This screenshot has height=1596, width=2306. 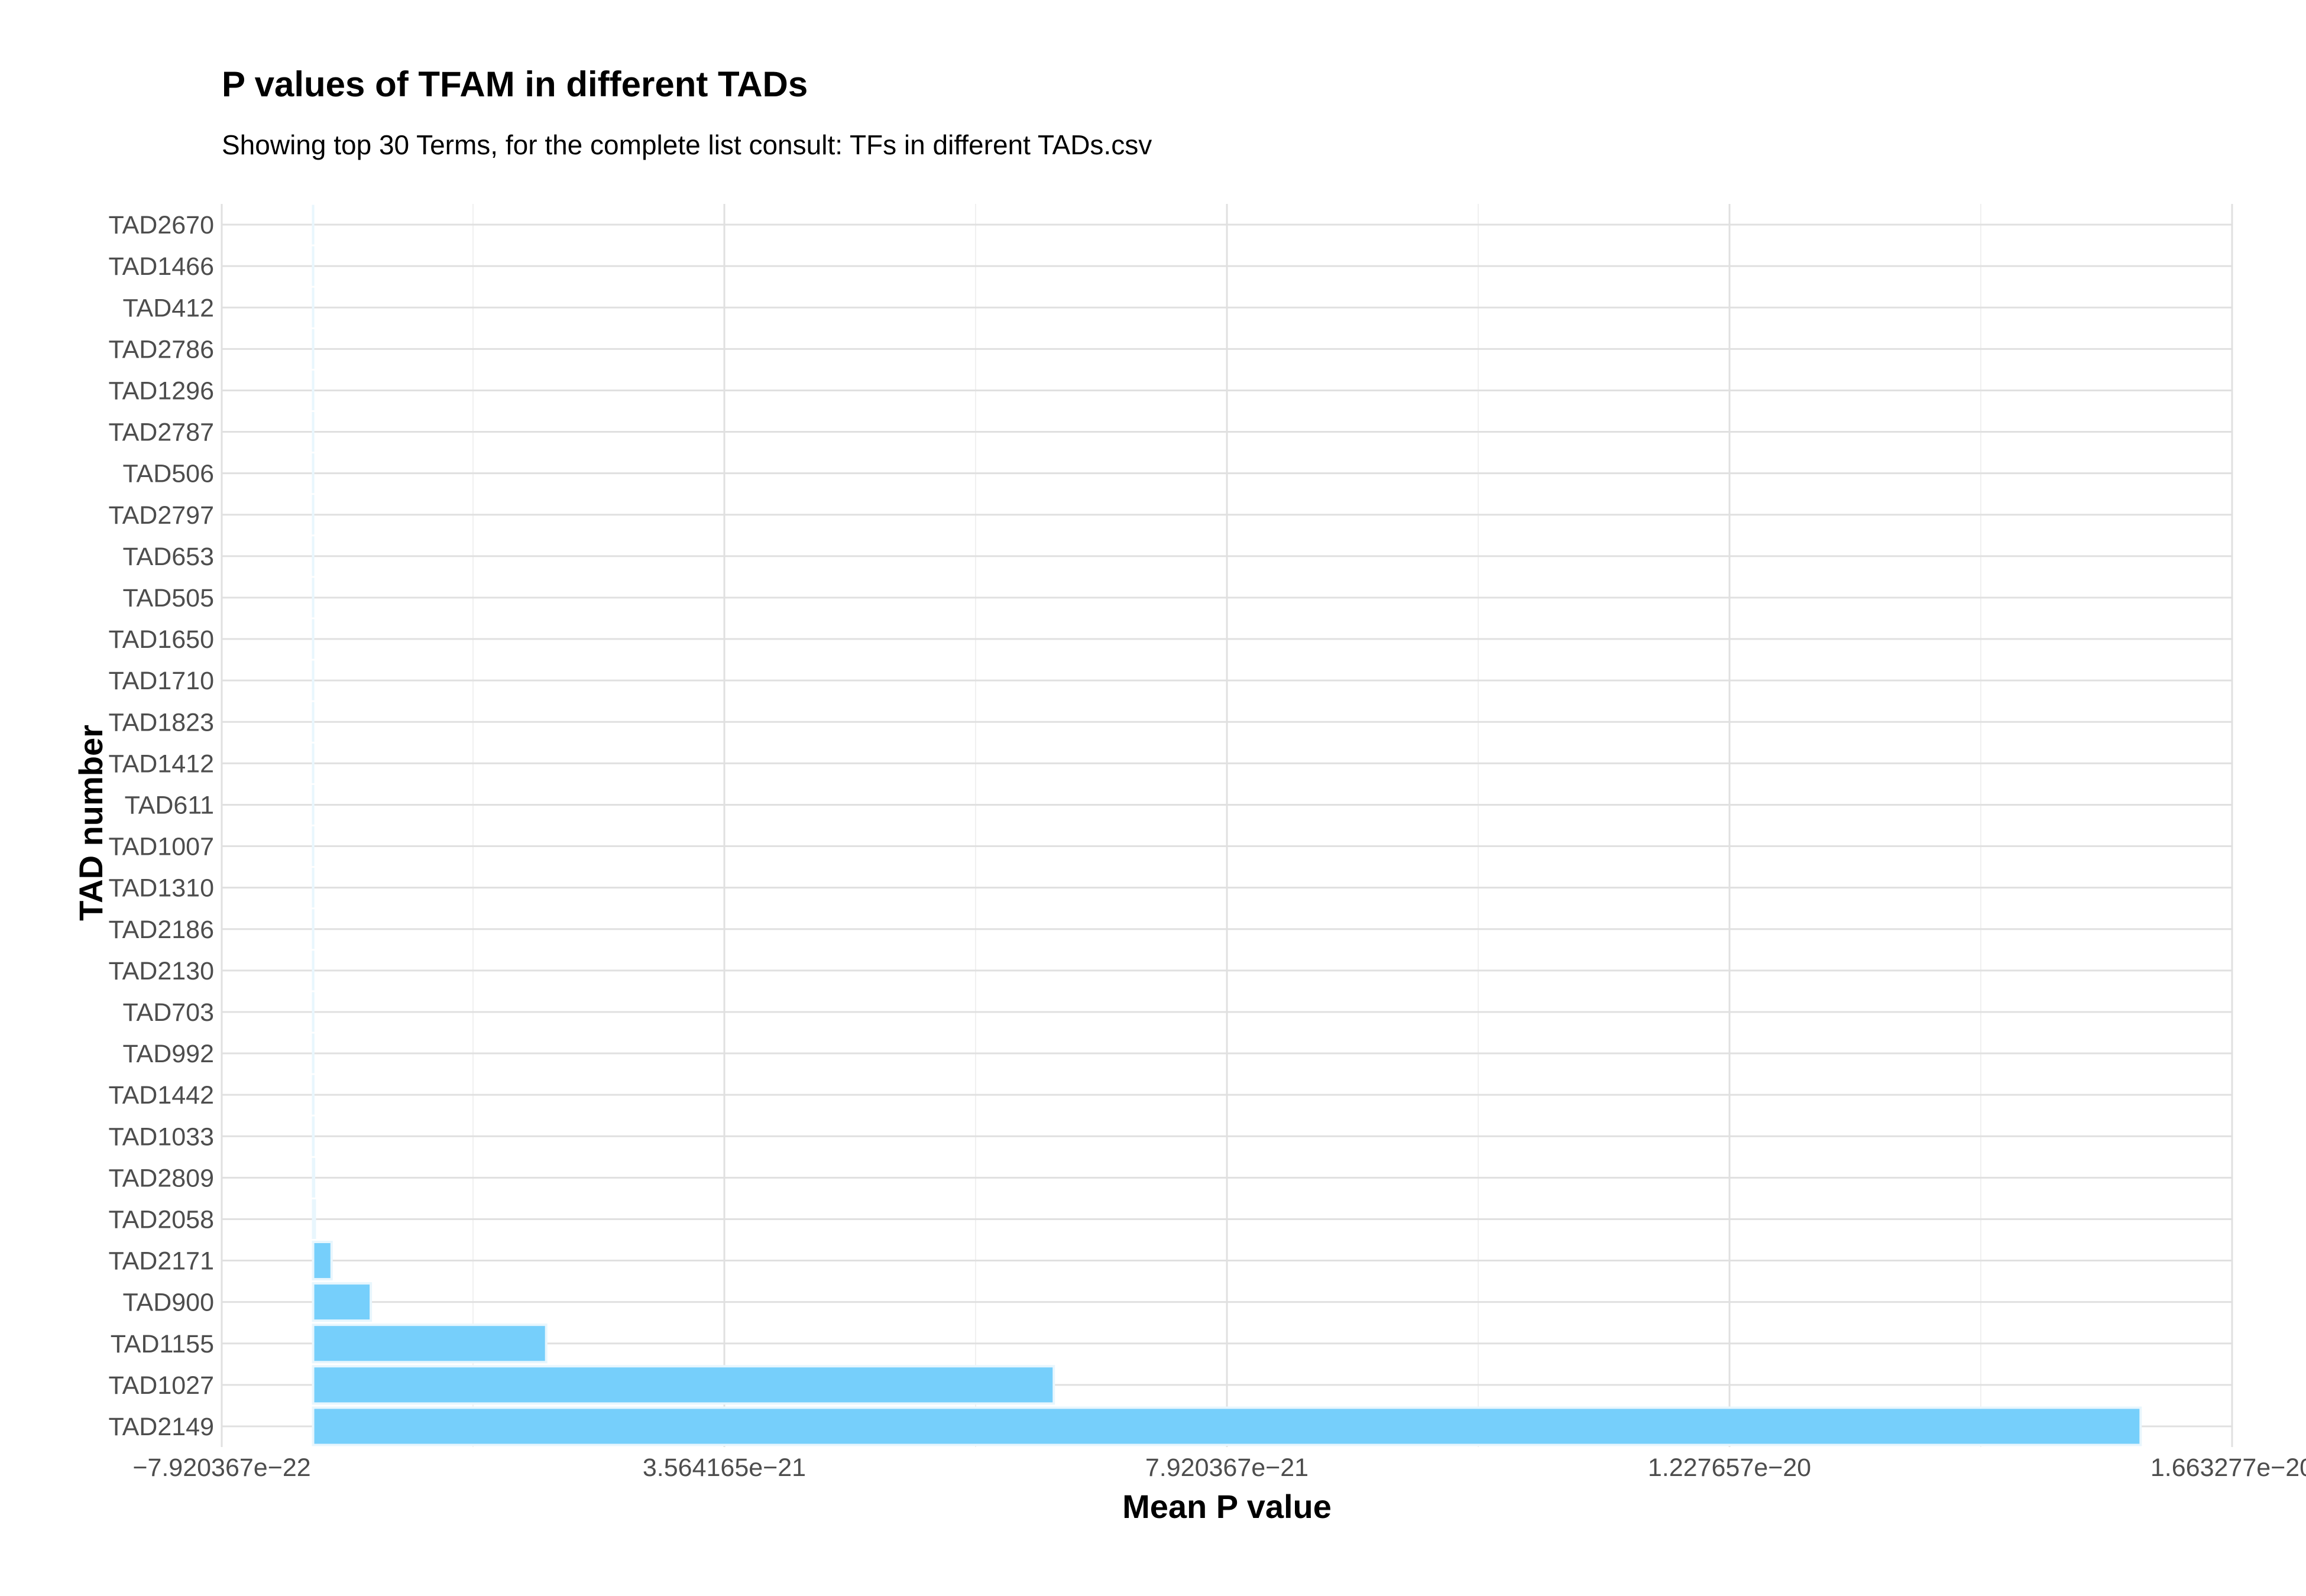 What do you see at coordinates (168, 1012) in the screenshot?
I see `y-tick-label: TAD703` at bounding box center [168, 1012].